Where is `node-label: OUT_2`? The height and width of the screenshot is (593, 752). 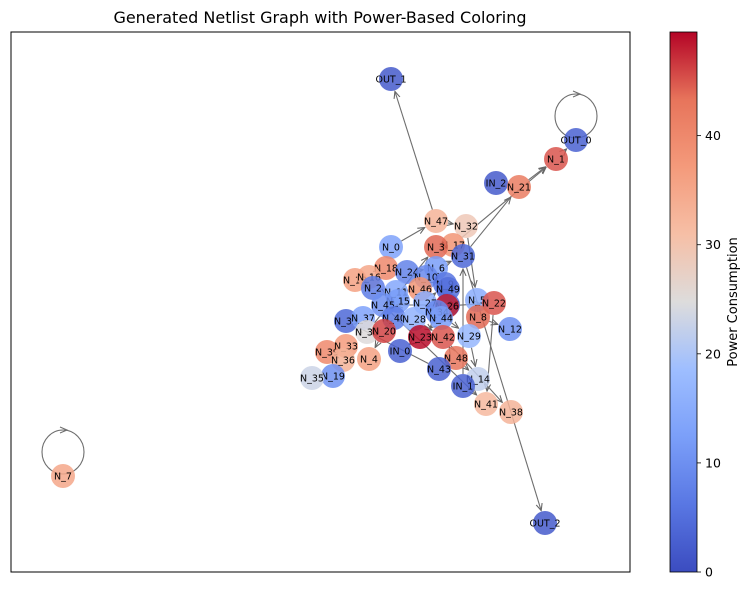 node-label: OUT_2 is located at coordinates (544, 524).